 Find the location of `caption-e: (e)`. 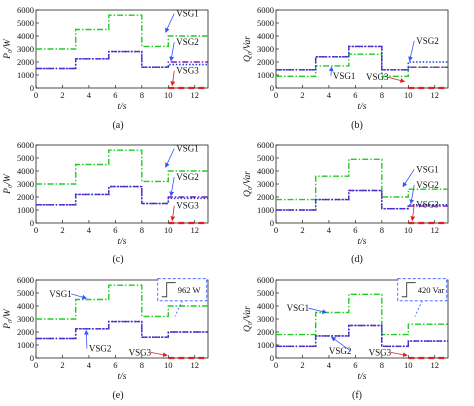

caption-e: (e) is located at coordinates (117, 395).